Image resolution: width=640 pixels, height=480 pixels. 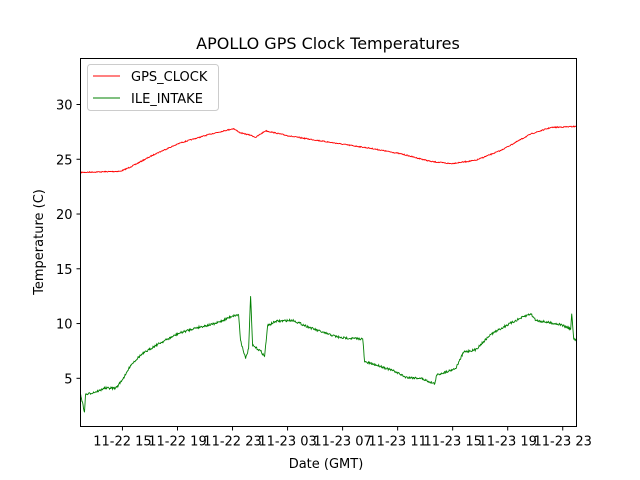 I want to click on legend-label-gps-clock: GPS_CLOCK, so click(x=169, y=77).